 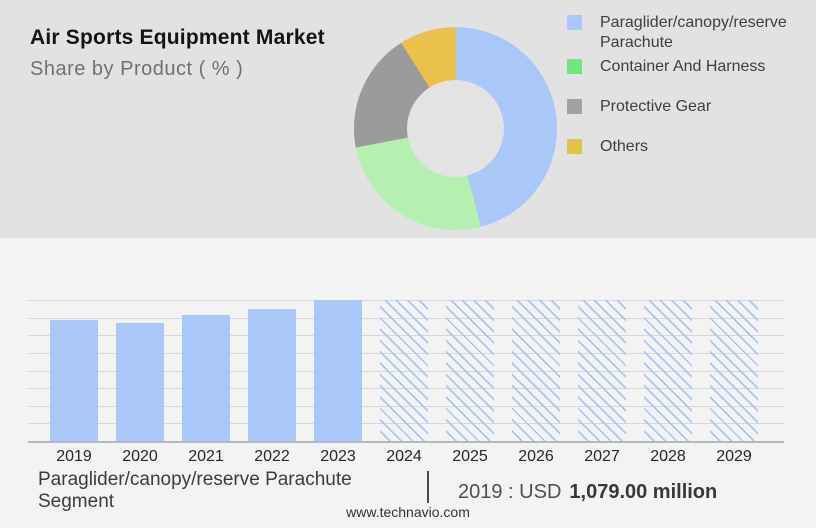 I want to click on legend-label: Protective Gear, so click(x=656, y=106).